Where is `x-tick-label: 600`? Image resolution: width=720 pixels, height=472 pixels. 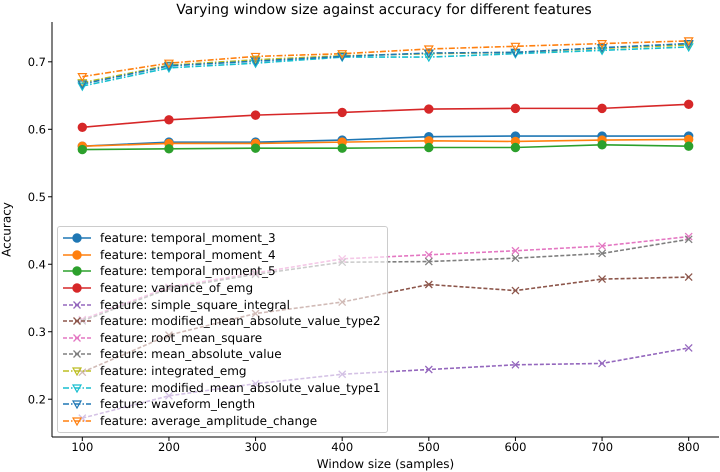
x-tick-label: 600 is located at coordinates (515, 447).